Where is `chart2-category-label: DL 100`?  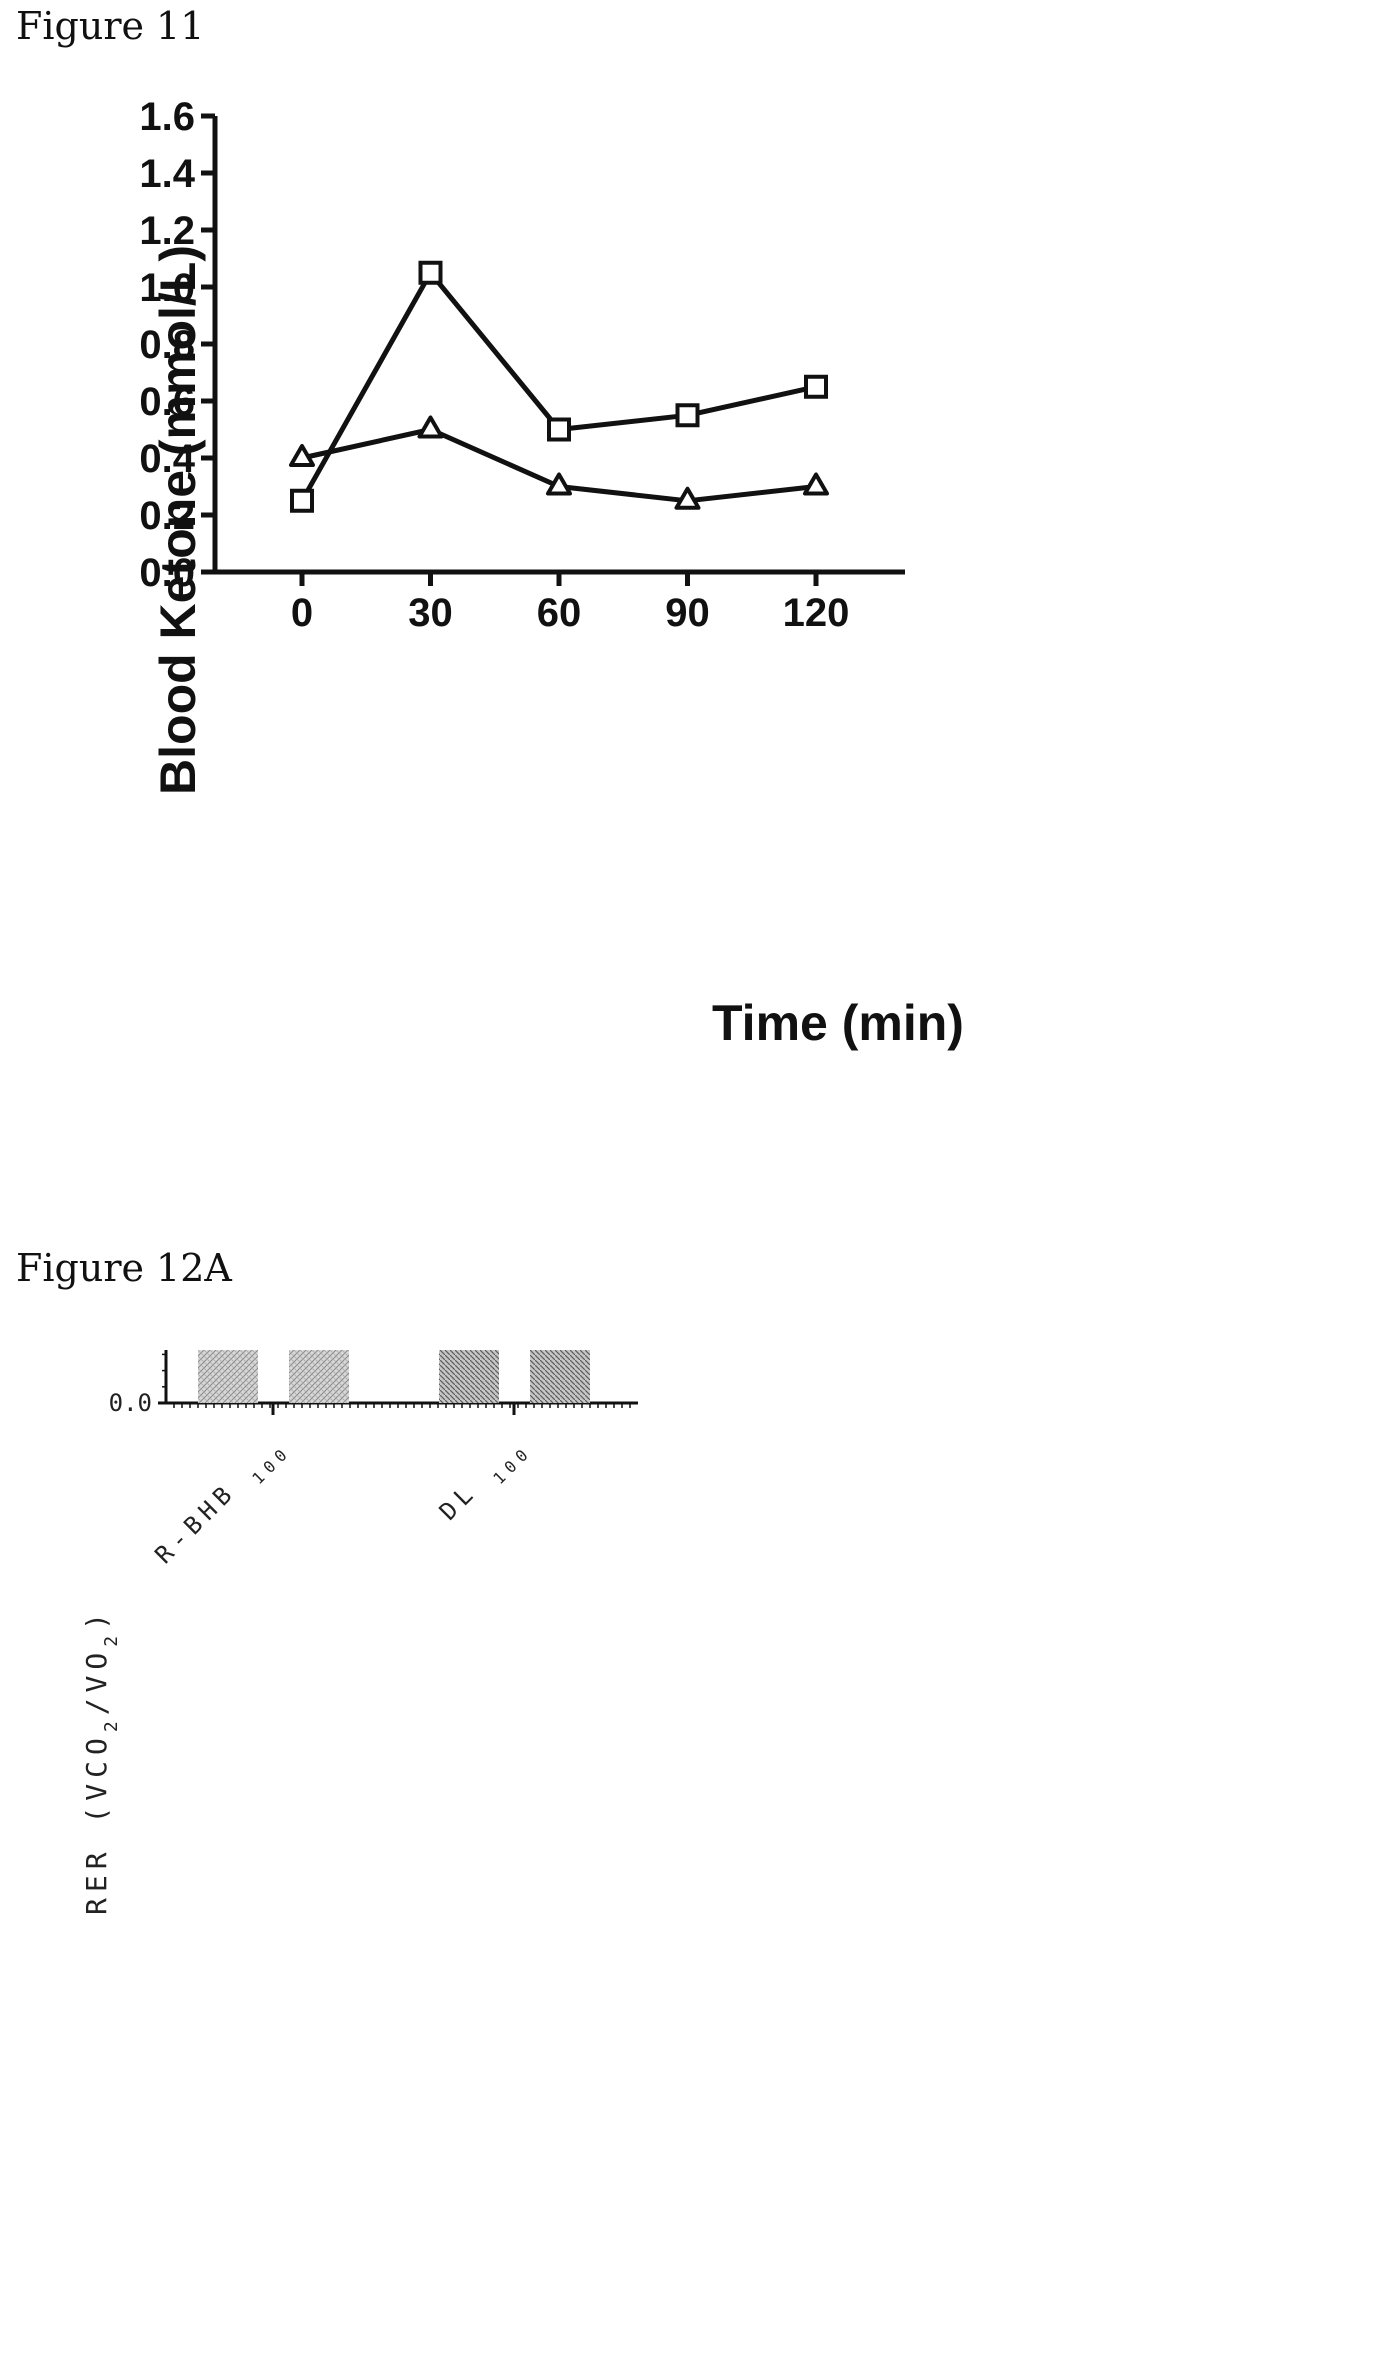 chart2-category-label: DL 100 is located at coordinates (485, 1480).